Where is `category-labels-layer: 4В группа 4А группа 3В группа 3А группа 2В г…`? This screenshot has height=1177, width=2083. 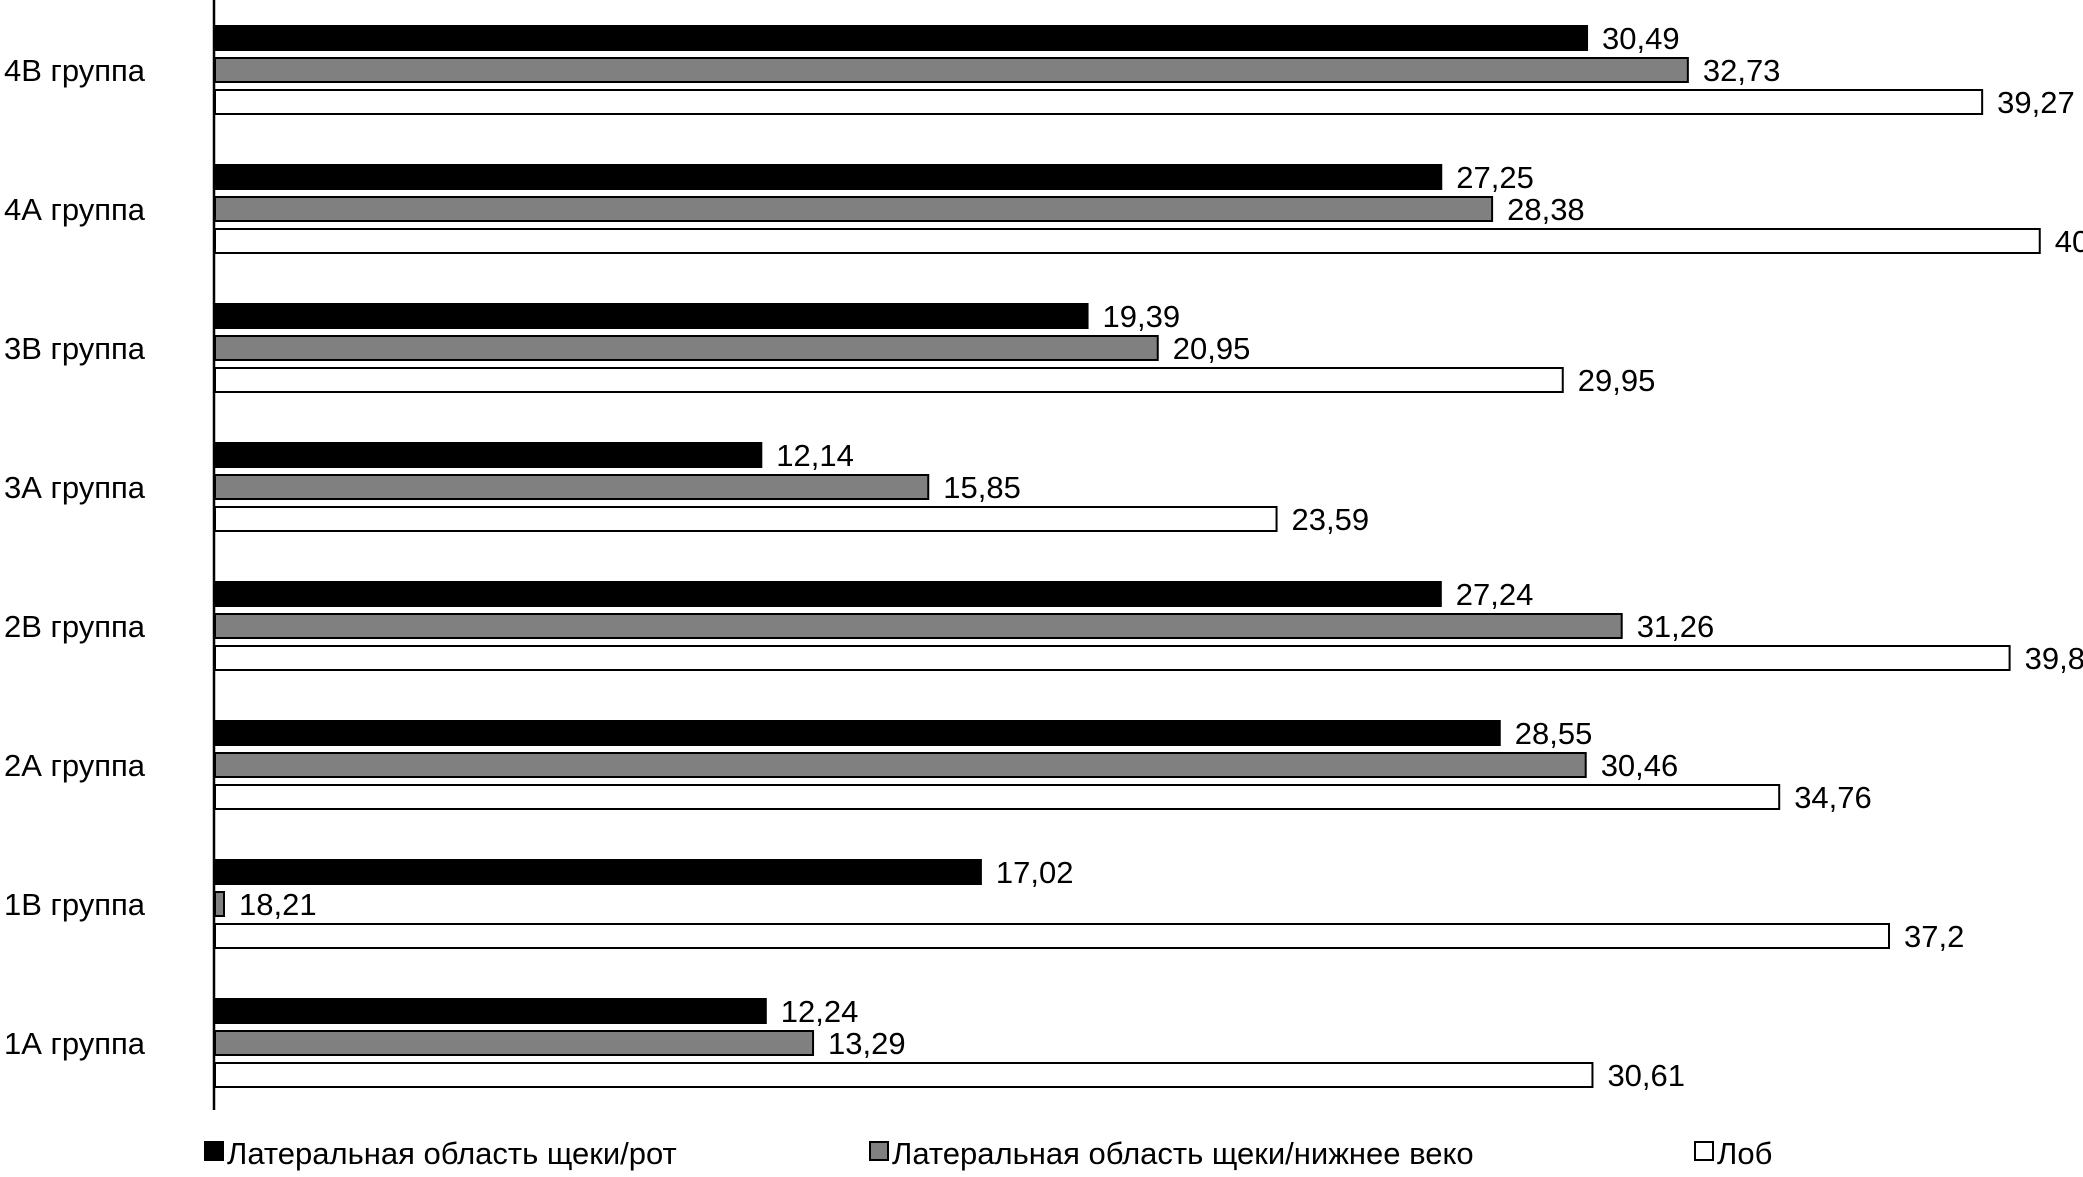 category-labels-layer: 4В группа 4А группа 3В группа 3А группа 2В г… is located at coordinates (75, 557).